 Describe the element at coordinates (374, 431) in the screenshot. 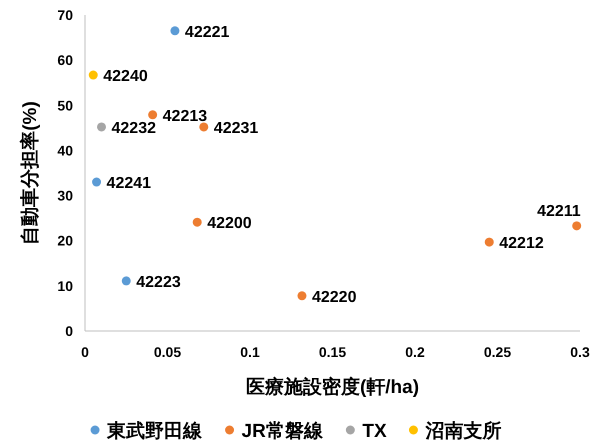

I see `legend-label: TX` at that location.